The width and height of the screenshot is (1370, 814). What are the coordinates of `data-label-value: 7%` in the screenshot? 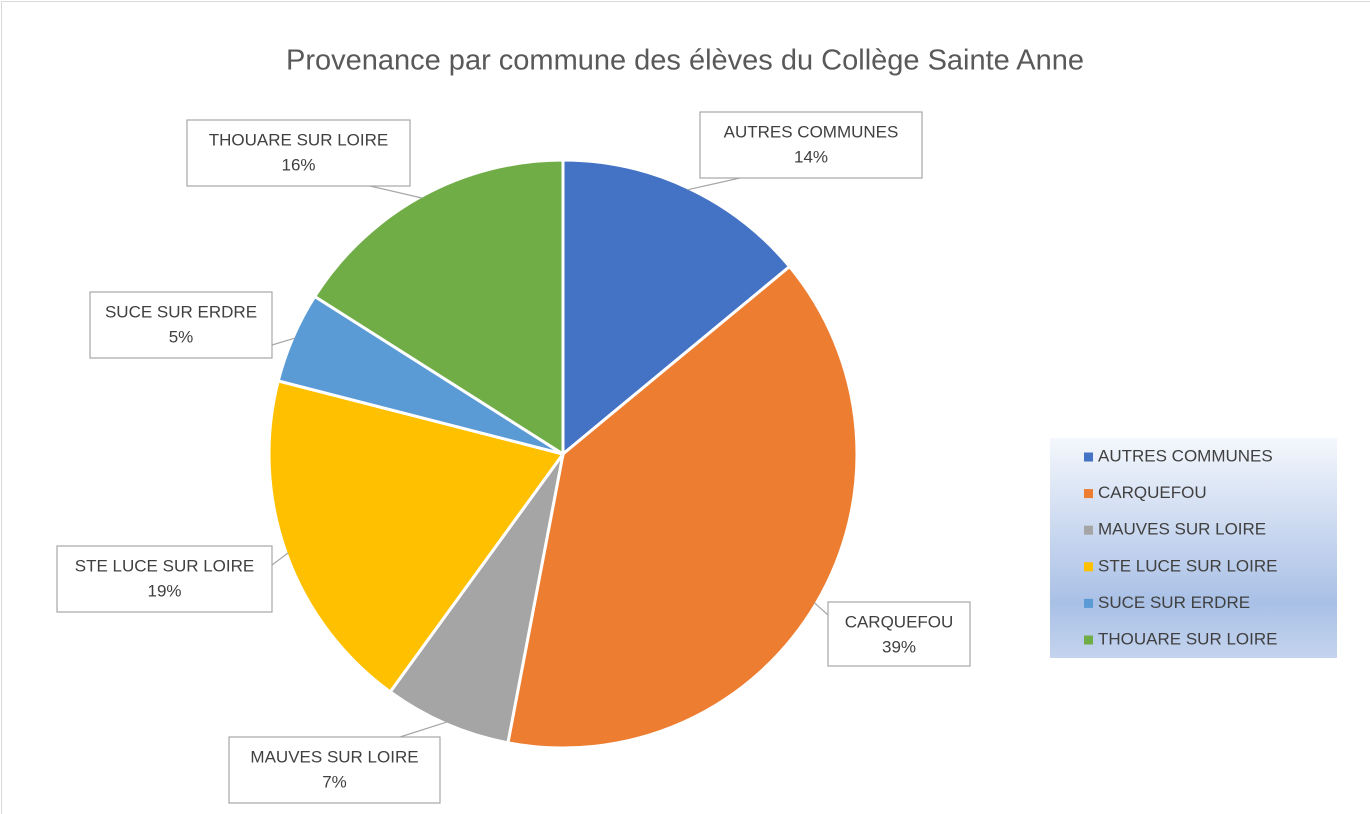 It's located at (334, 781).